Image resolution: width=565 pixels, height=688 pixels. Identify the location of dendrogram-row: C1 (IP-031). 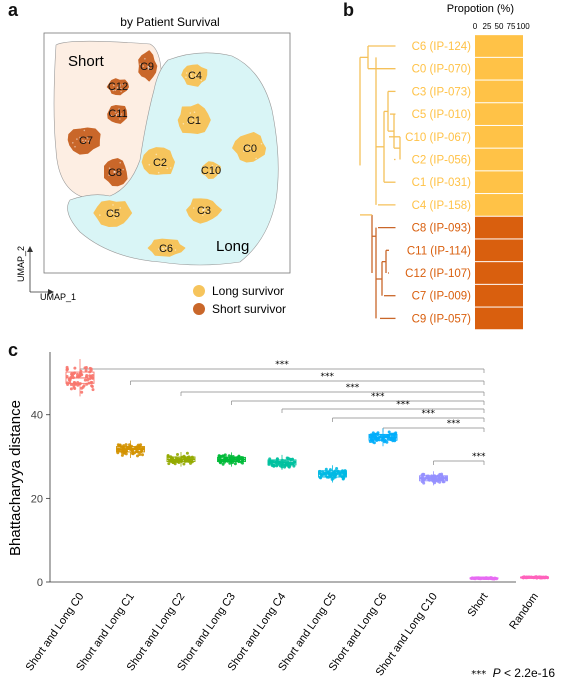
(467, 182).